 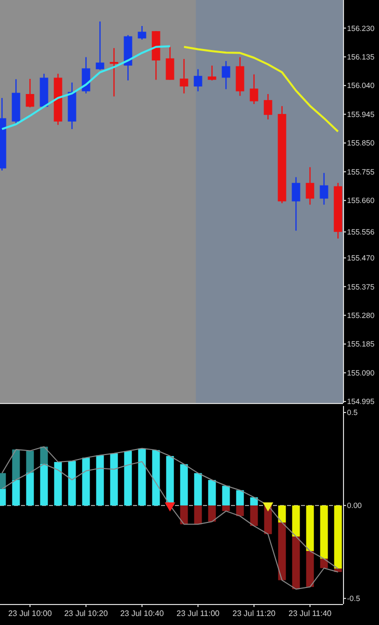 What do you see at coordinates (142, 613) in the screenshot?
I see `x-tick-label: 23 Jul 10:40` at bounding box center [142, 613].